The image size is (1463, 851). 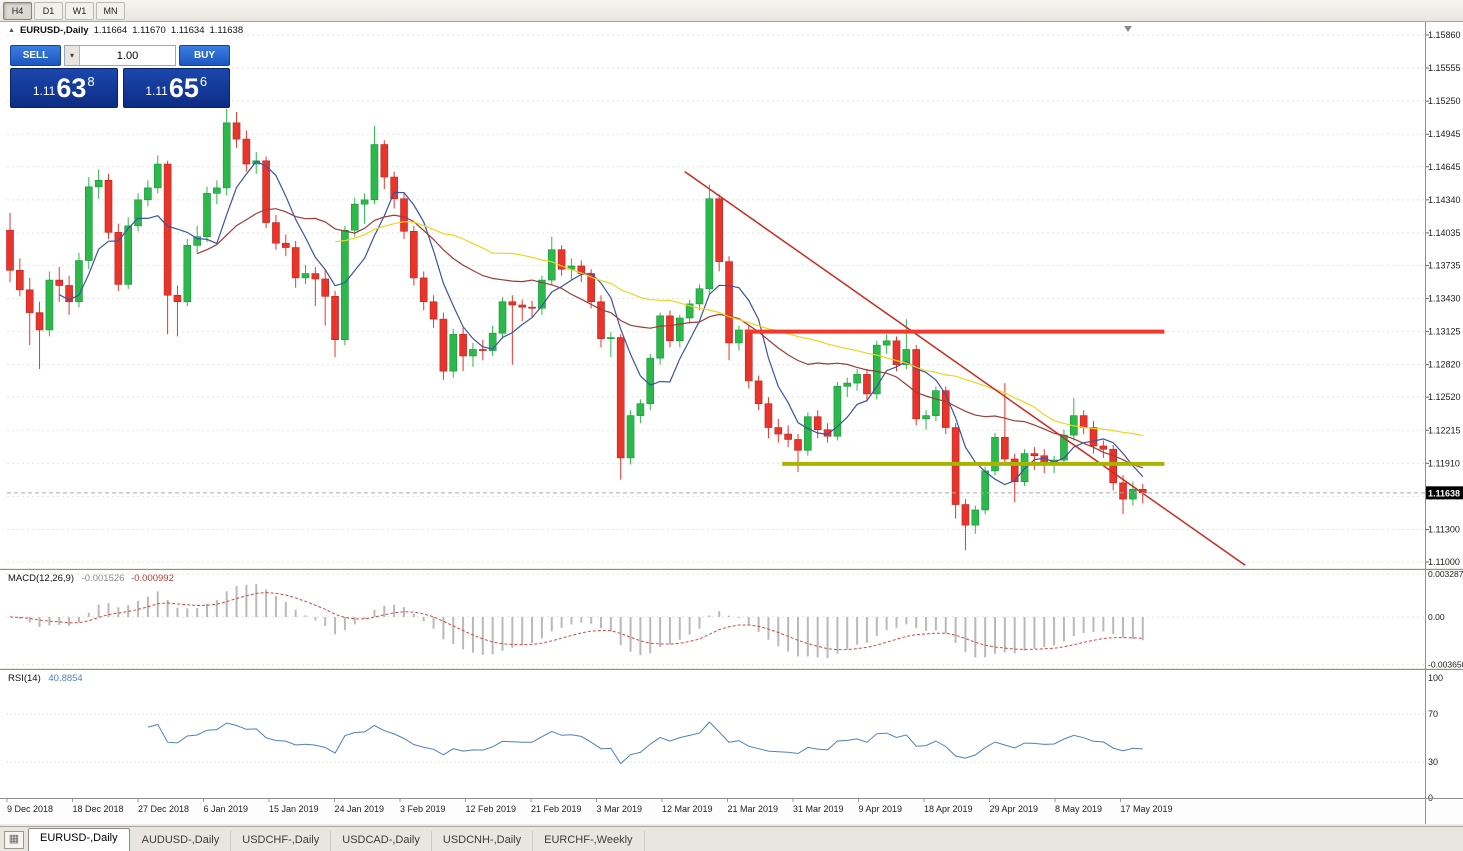 What do you see at coordinates (79, 10) in the screenshot?
I see `timeframe-button-w1: W1` at bounding box center [79, 10].